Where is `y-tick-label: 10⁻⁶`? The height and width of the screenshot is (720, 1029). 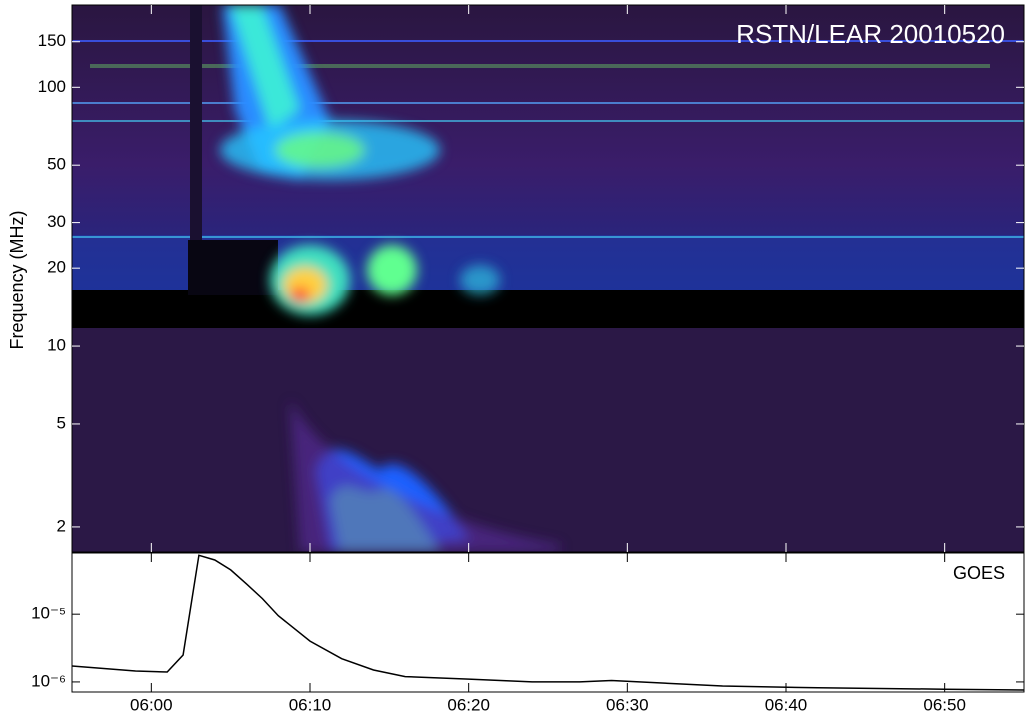
y-tick-label: 10⁻⁶ is located at coordinates (48, 680).